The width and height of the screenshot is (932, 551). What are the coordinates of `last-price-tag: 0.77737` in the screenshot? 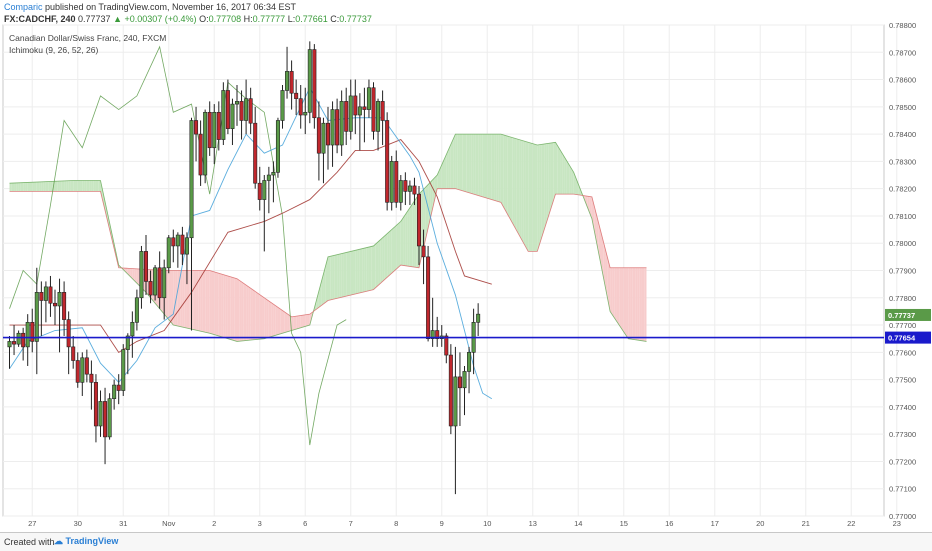 It's located at (901, 315).